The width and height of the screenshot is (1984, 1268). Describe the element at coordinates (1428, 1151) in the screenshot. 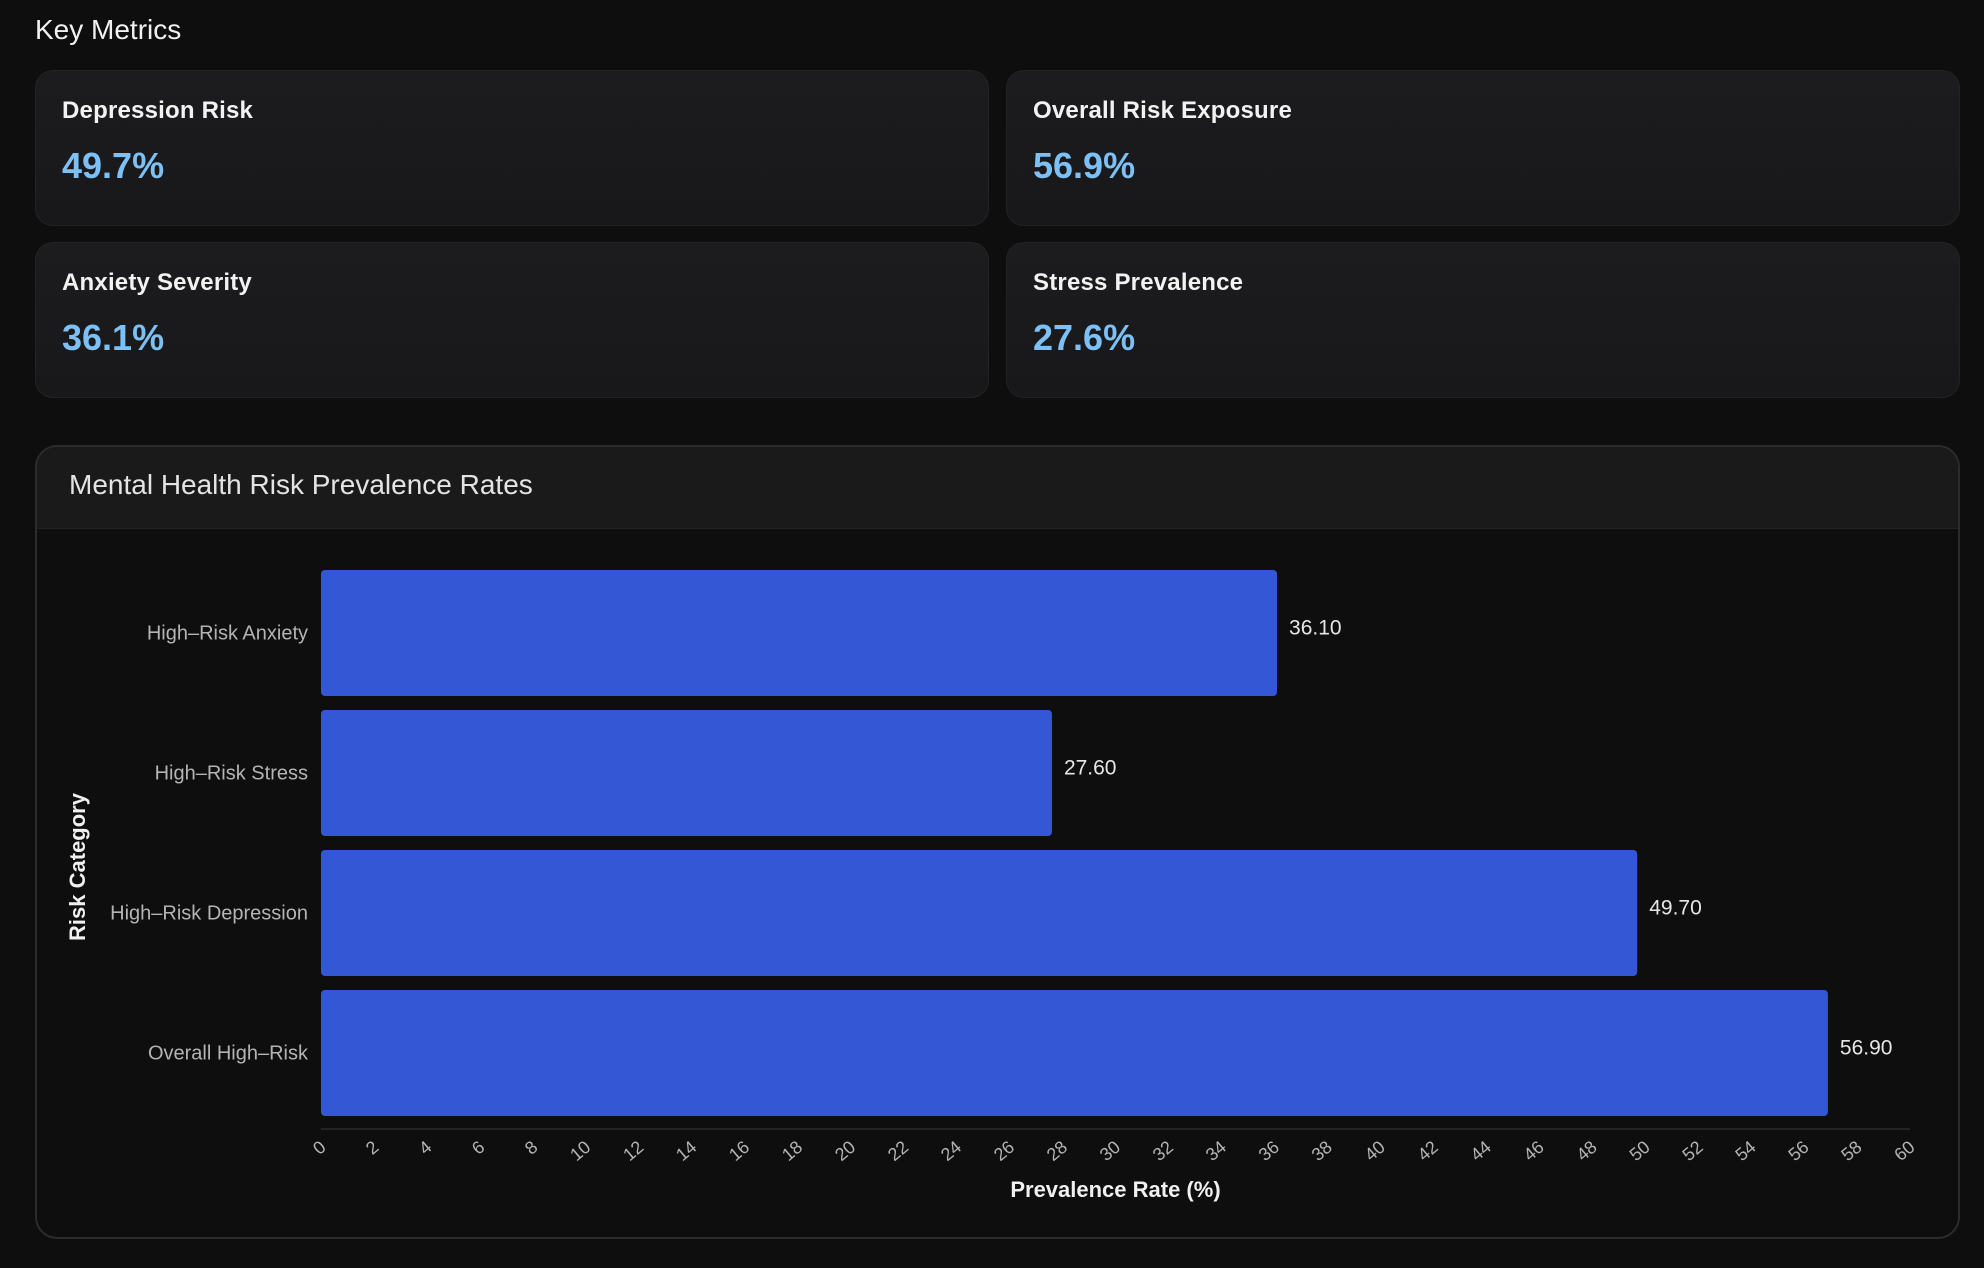

I see `x-tick-label: 42` at that location.